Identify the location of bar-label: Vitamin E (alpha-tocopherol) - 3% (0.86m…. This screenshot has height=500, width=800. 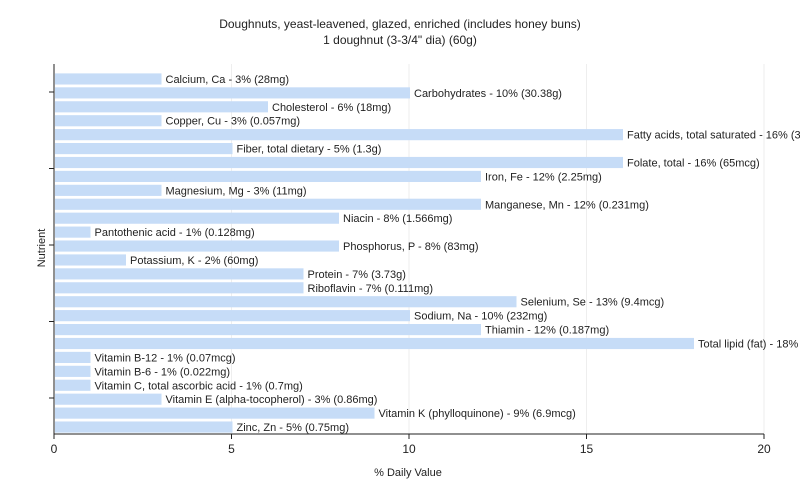
(272, 400).